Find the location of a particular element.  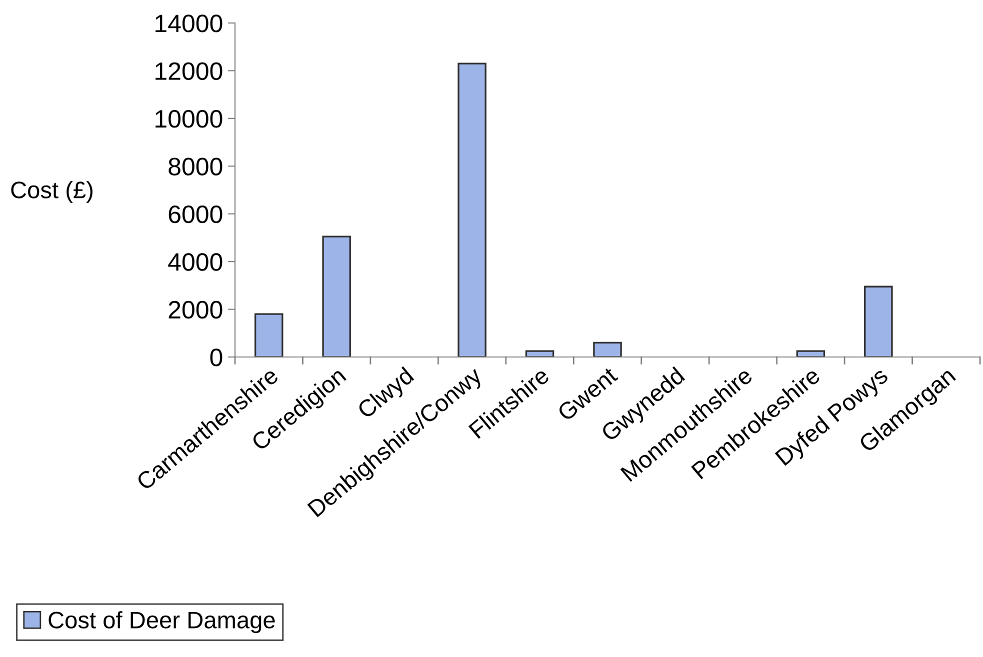

y-tick-label: 6000 is located at coordinates (195, 214).